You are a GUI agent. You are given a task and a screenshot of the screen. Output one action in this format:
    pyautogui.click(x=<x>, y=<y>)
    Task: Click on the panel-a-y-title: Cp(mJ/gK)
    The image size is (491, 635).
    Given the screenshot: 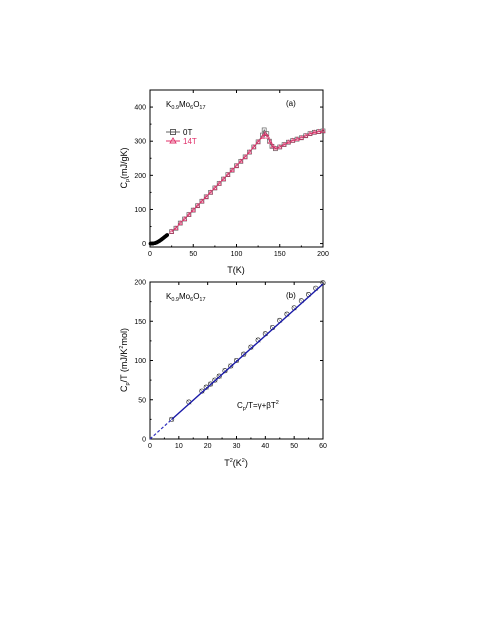 What is the action you would take?
    pyautogui.click(x=125, y=167)
    